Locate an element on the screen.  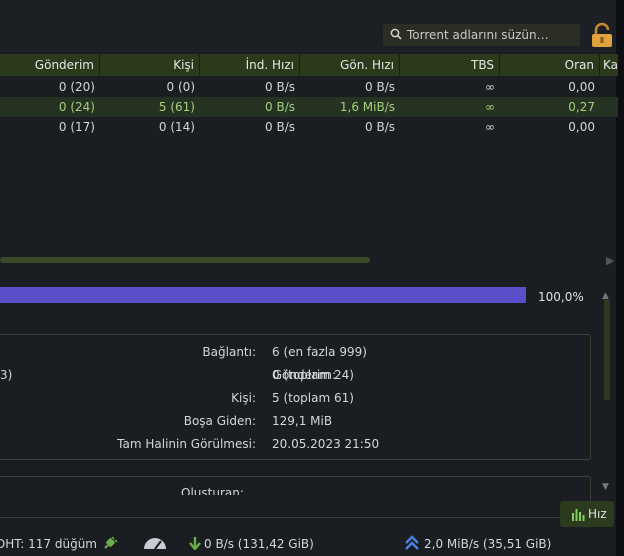
cell-peers: 5 (61) is located at coordinates (176, 107).